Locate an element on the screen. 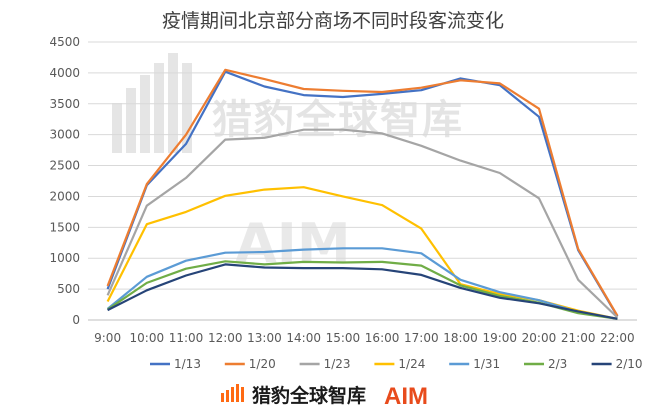 The image size is (660, 418). x-tick-label: 17:00 is located at coordinates (421, 338).